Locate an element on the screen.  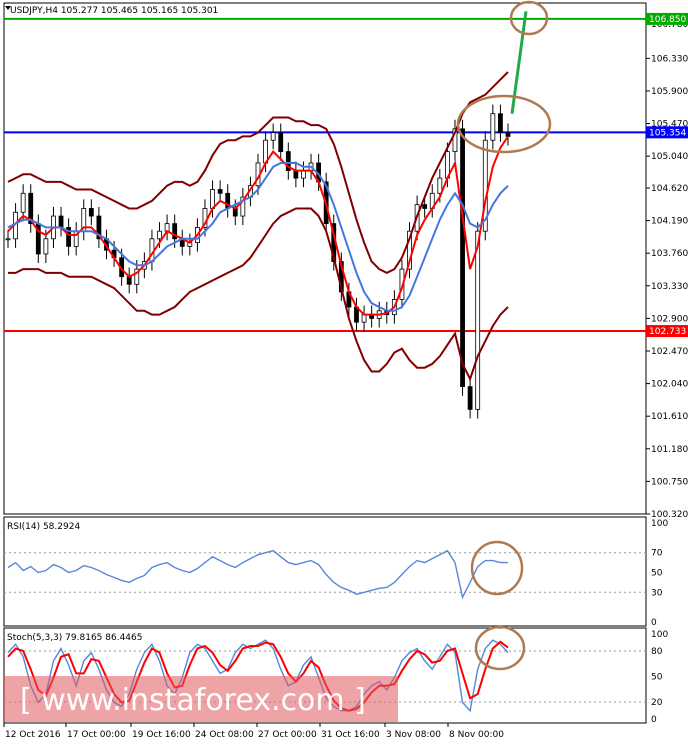
rsi-line is located at coordinates (257, 574).